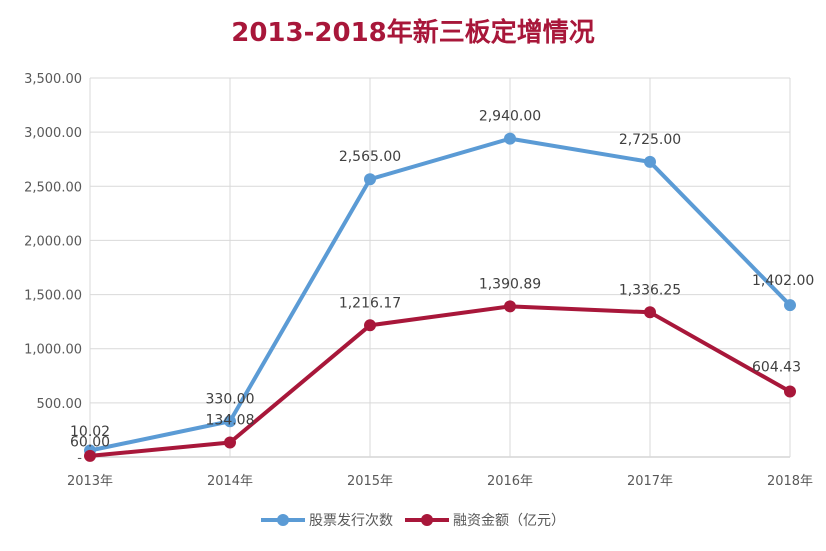 The height and width of the screenshot is (551, 826). Describe the element at coordinates (790, 481) in the screenshot. I see `x-tick-label: 2018年` at that location.